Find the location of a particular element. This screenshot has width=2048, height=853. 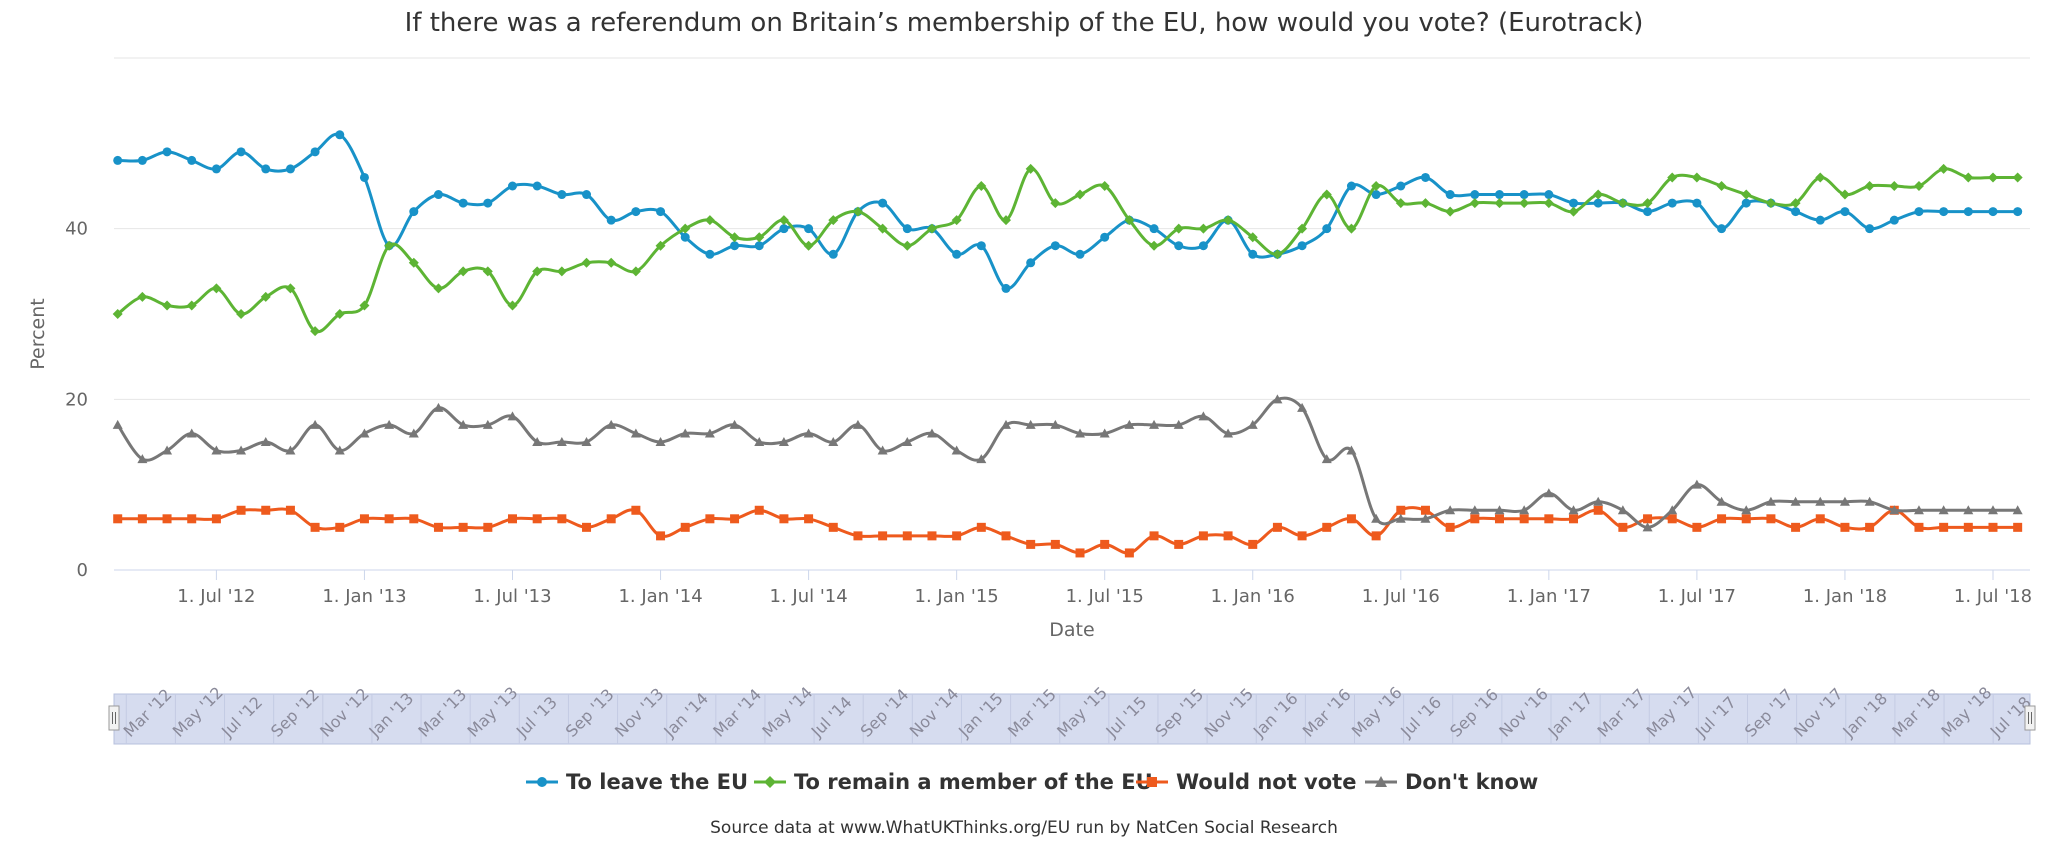

series-would-not-vote is located at coordinates (1068, 531).